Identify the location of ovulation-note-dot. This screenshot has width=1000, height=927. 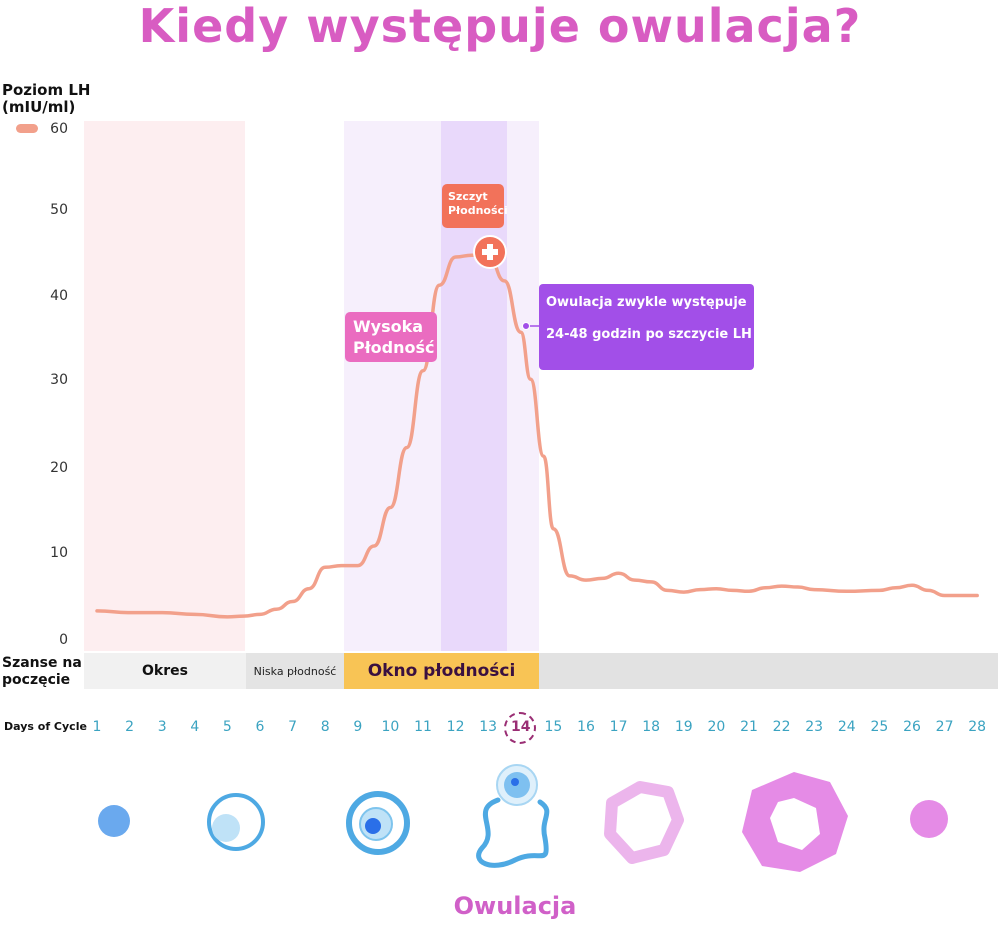
(526, 326).